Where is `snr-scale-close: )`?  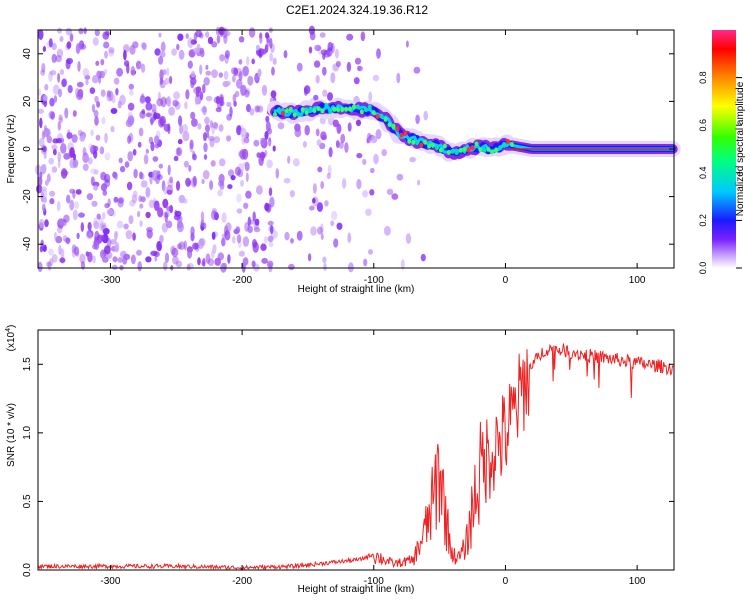
snr-scale-close: ) is located at coordinates (11, 326).